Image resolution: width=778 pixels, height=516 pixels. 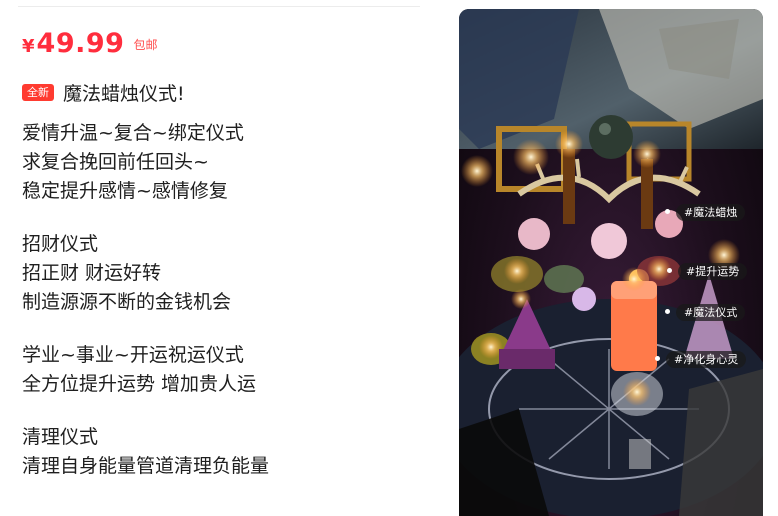 What do you see at coordinates (28, 46) in the screenshot?
I see `currency-symbol: ¥` at bounding box center [28, 46].